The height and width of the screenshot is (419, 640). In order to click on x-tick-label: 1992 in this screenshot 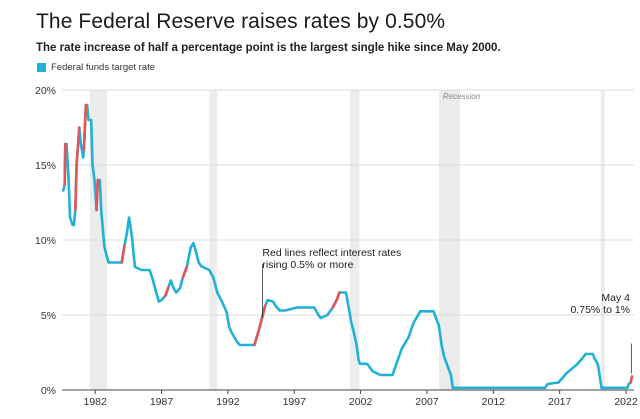, I will do `click(228, 402)`.